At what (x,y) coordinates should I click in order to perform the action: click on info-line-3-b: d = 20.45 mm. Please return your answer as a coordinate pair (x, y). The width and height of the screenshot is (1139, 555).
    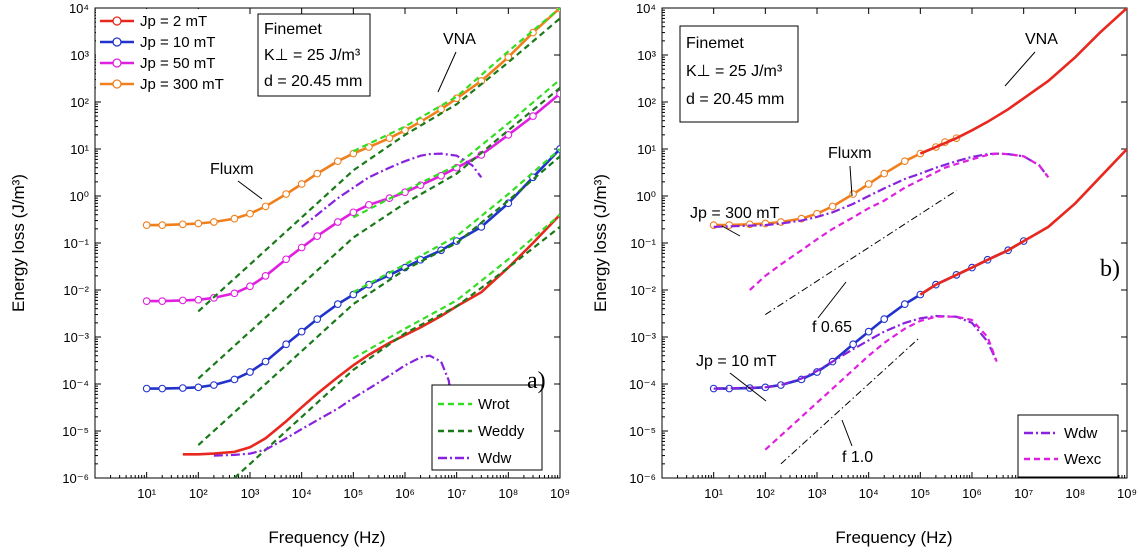
    Looking at the image, I should click on (735, 99).